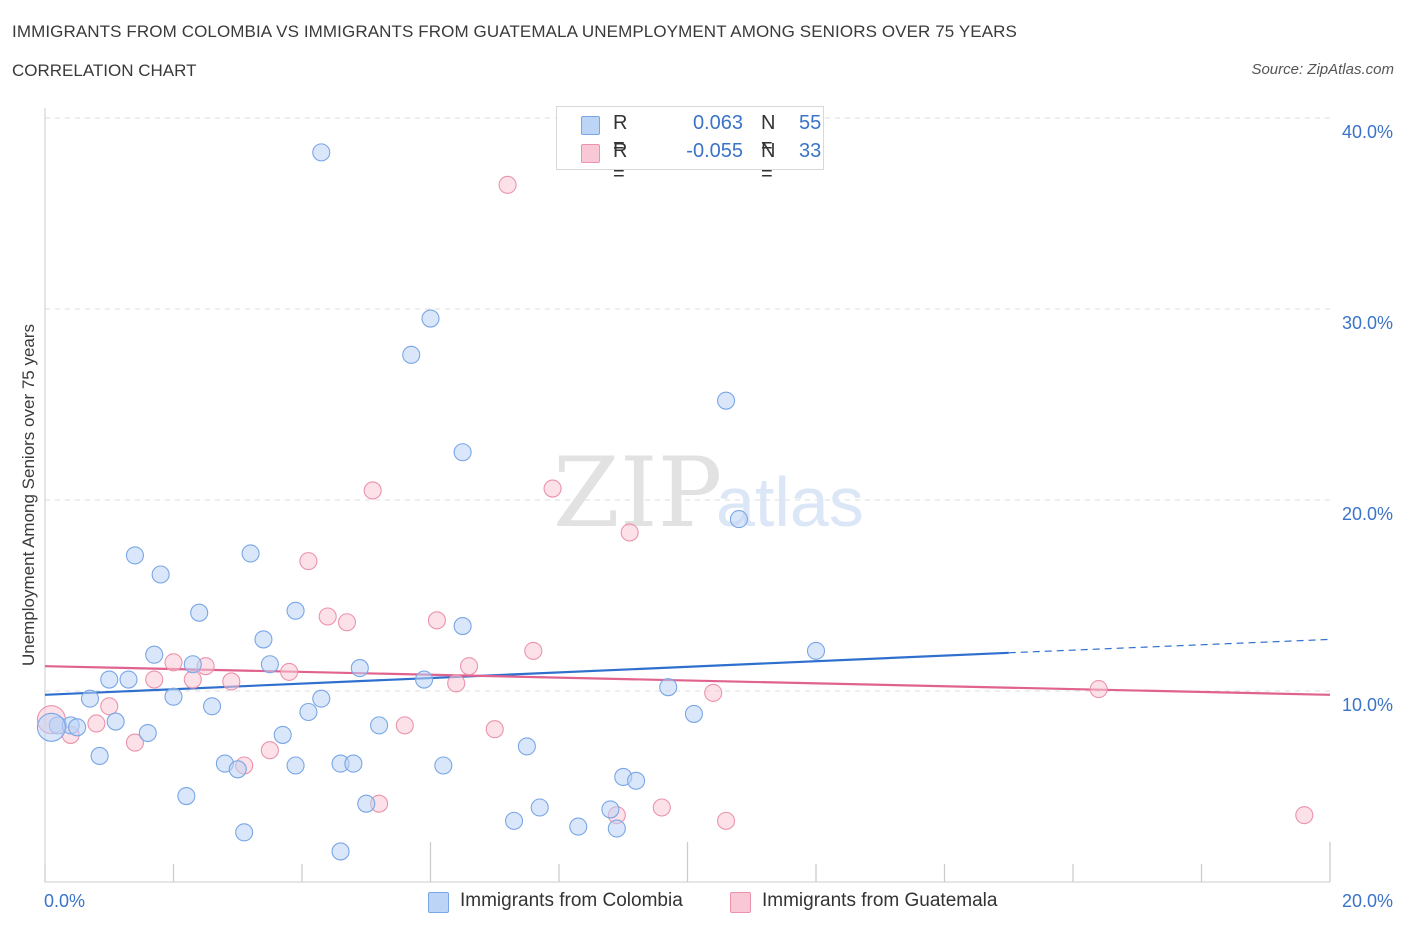  I want to click on correlation-legend: R = 0.063 N = 55 R = -0.055 N = 33, so click(690, 145).